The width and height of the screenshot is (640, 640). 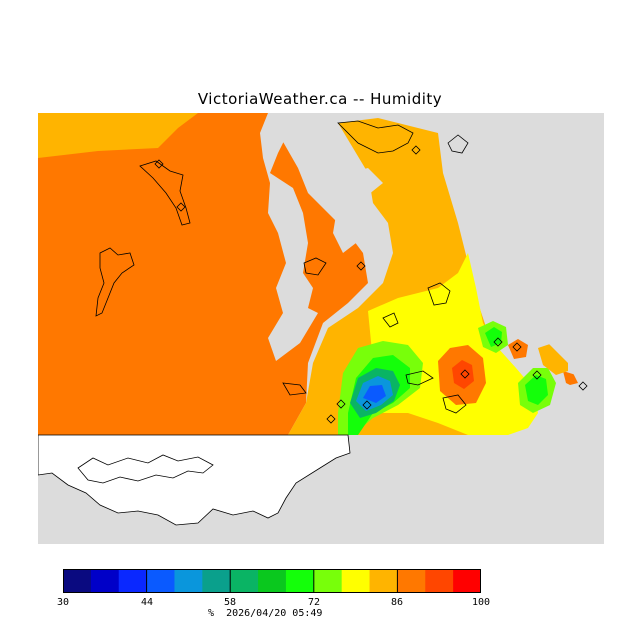 What do you see at coordinates (289, 237) in the screenshot?
I see `water-channel-saanich-inlet` at bounding box center [289, 237].